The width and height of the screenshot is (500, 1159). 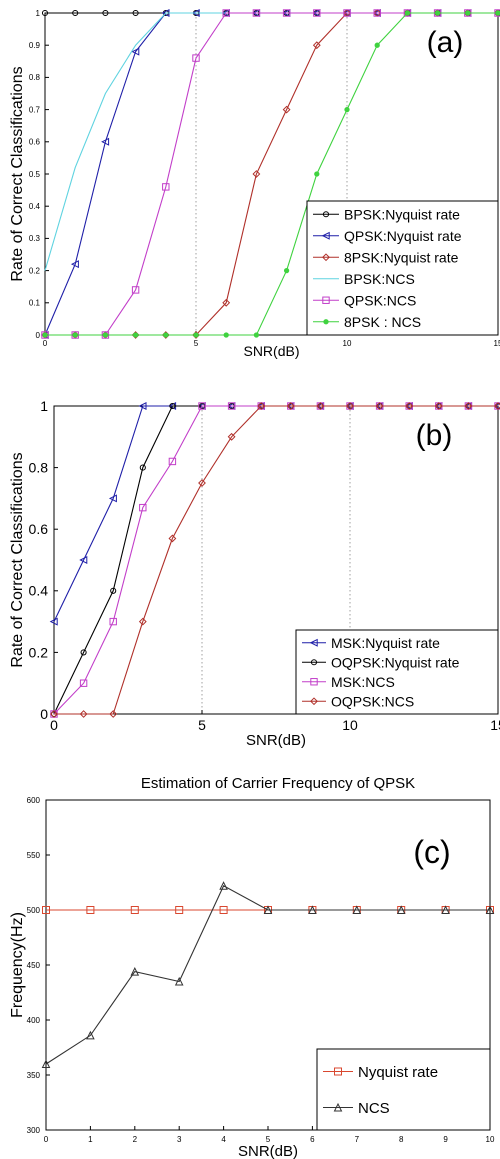 I want to click on panel-label: (b), so click(x=434, y=435).